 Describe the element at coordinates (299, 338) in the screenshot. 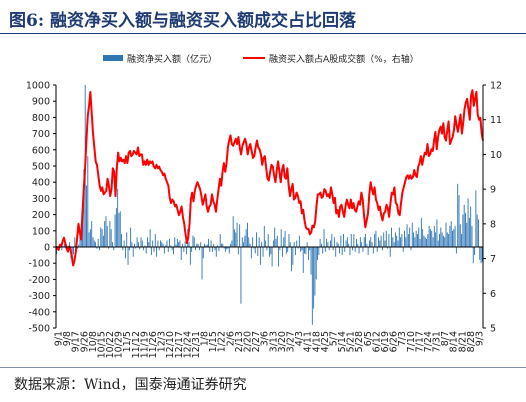

I see `x-tick-label: 4/3` at that location.